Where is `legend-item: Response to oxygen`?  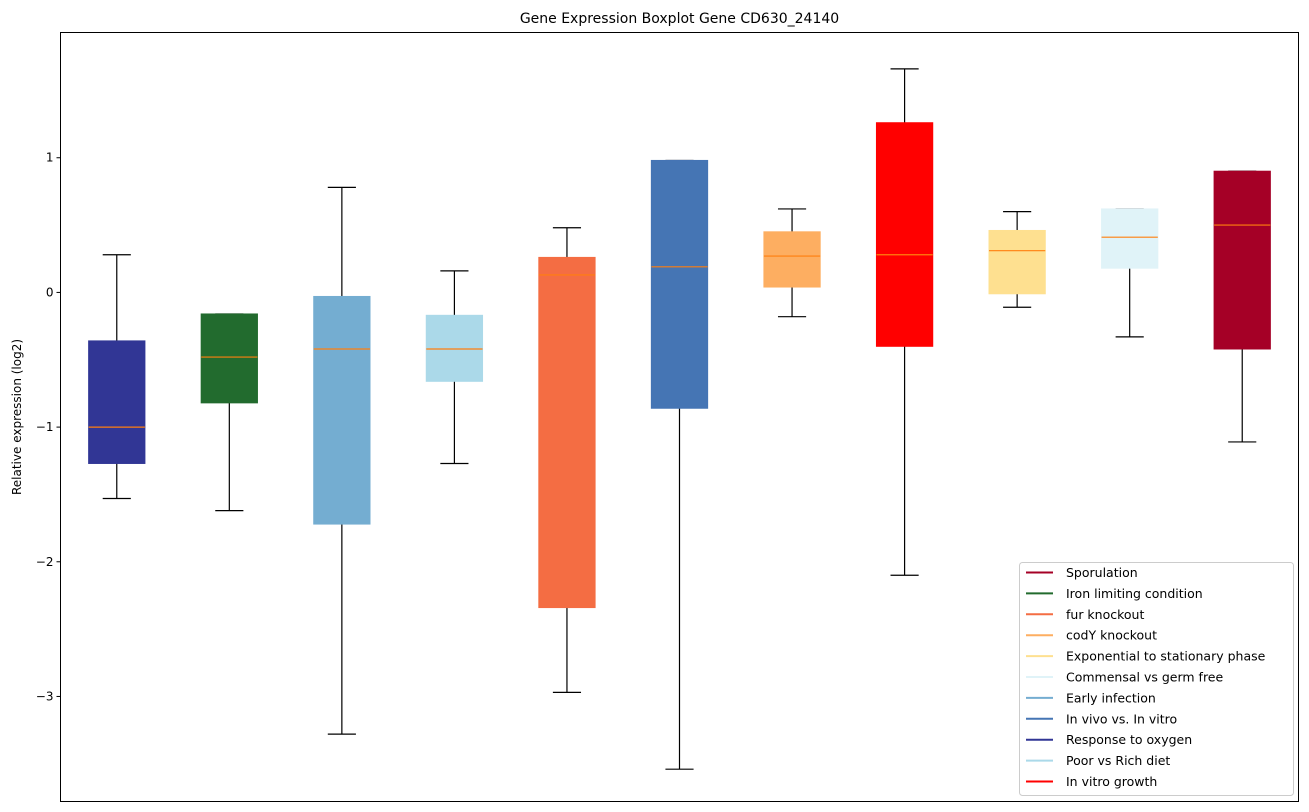
legend-item: Response to oxygen is located at coordinates (1109, 739).